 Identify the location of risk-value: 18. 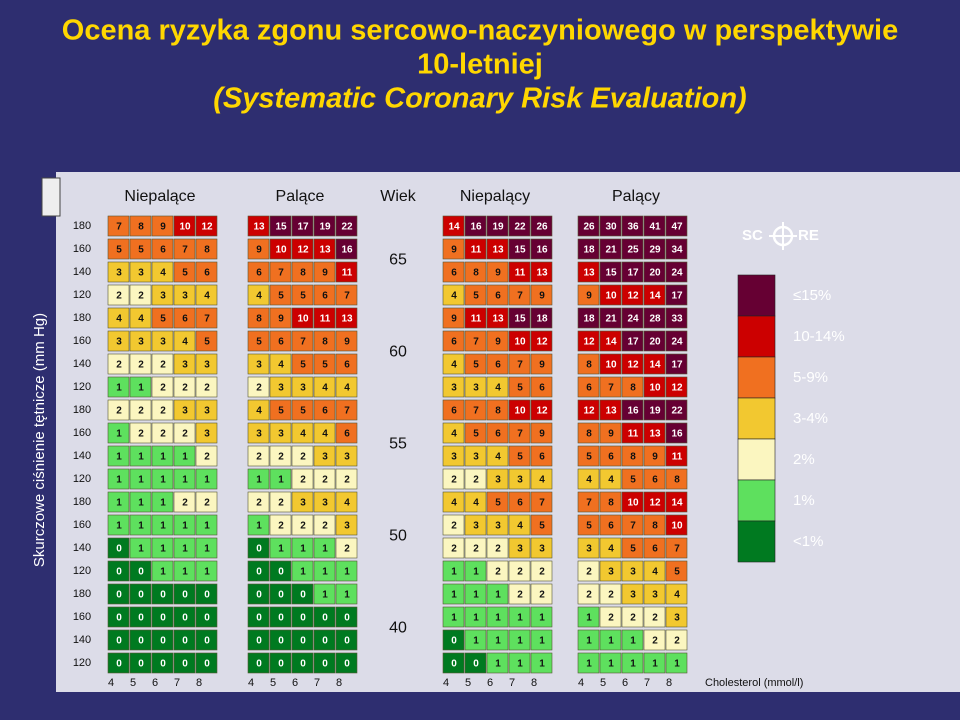
(589, 319).